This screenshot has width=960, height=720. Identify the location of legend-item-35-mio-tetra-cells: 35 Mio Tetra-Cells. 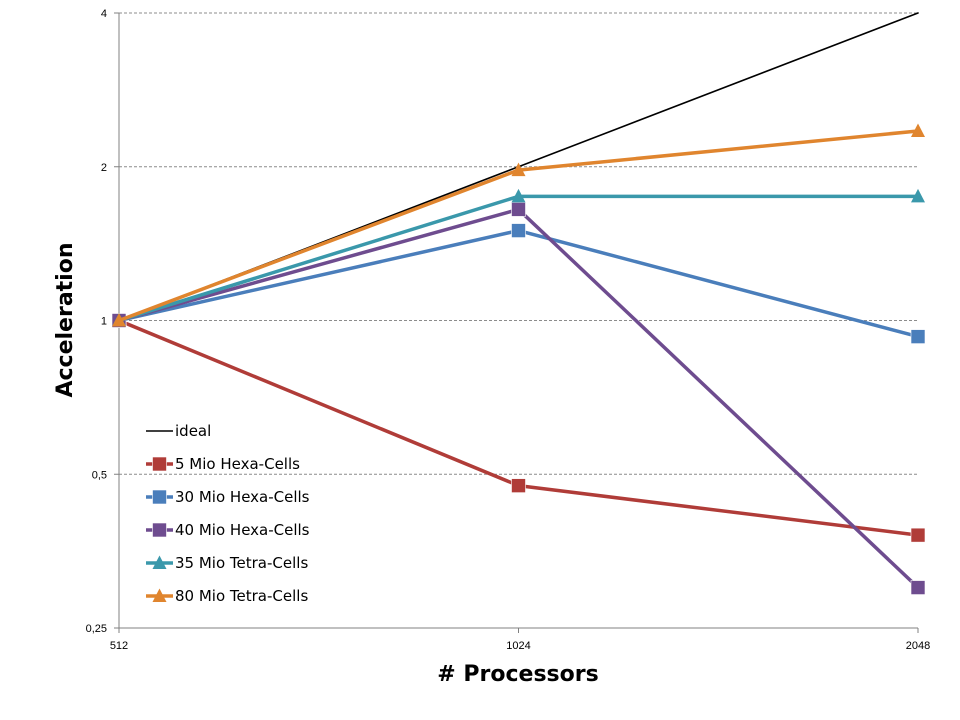
(227, 563).